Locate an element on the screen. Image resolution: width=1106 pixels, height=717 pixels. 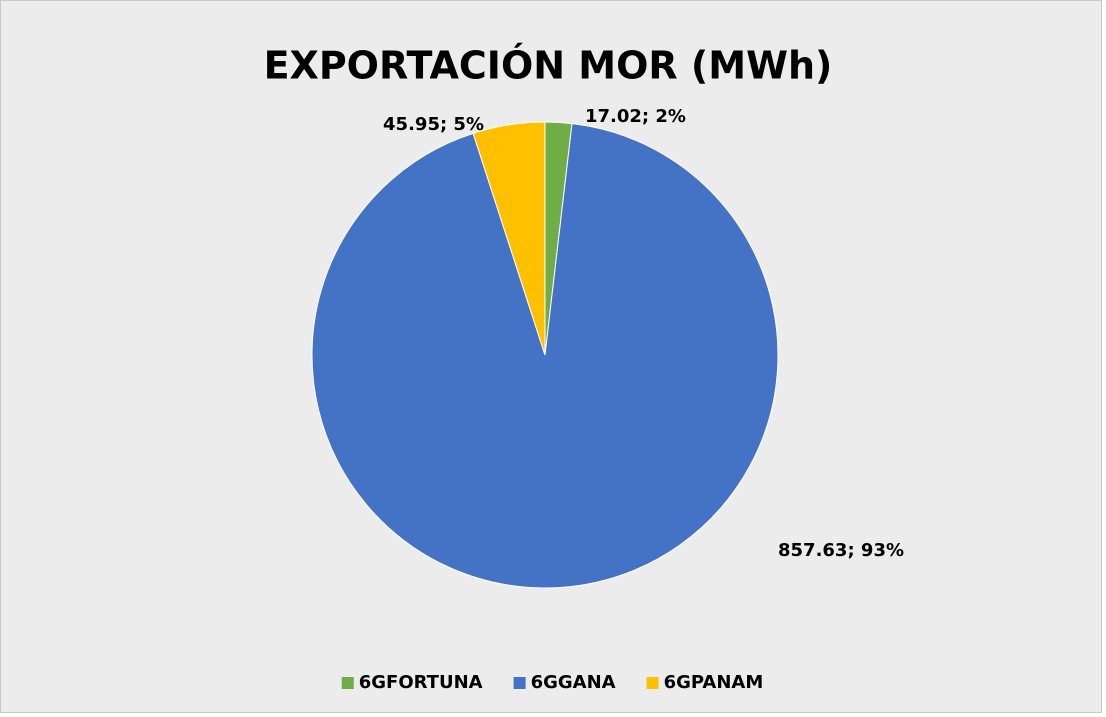
data-label: 17.02; 2% is located at coordinates (635, 116).